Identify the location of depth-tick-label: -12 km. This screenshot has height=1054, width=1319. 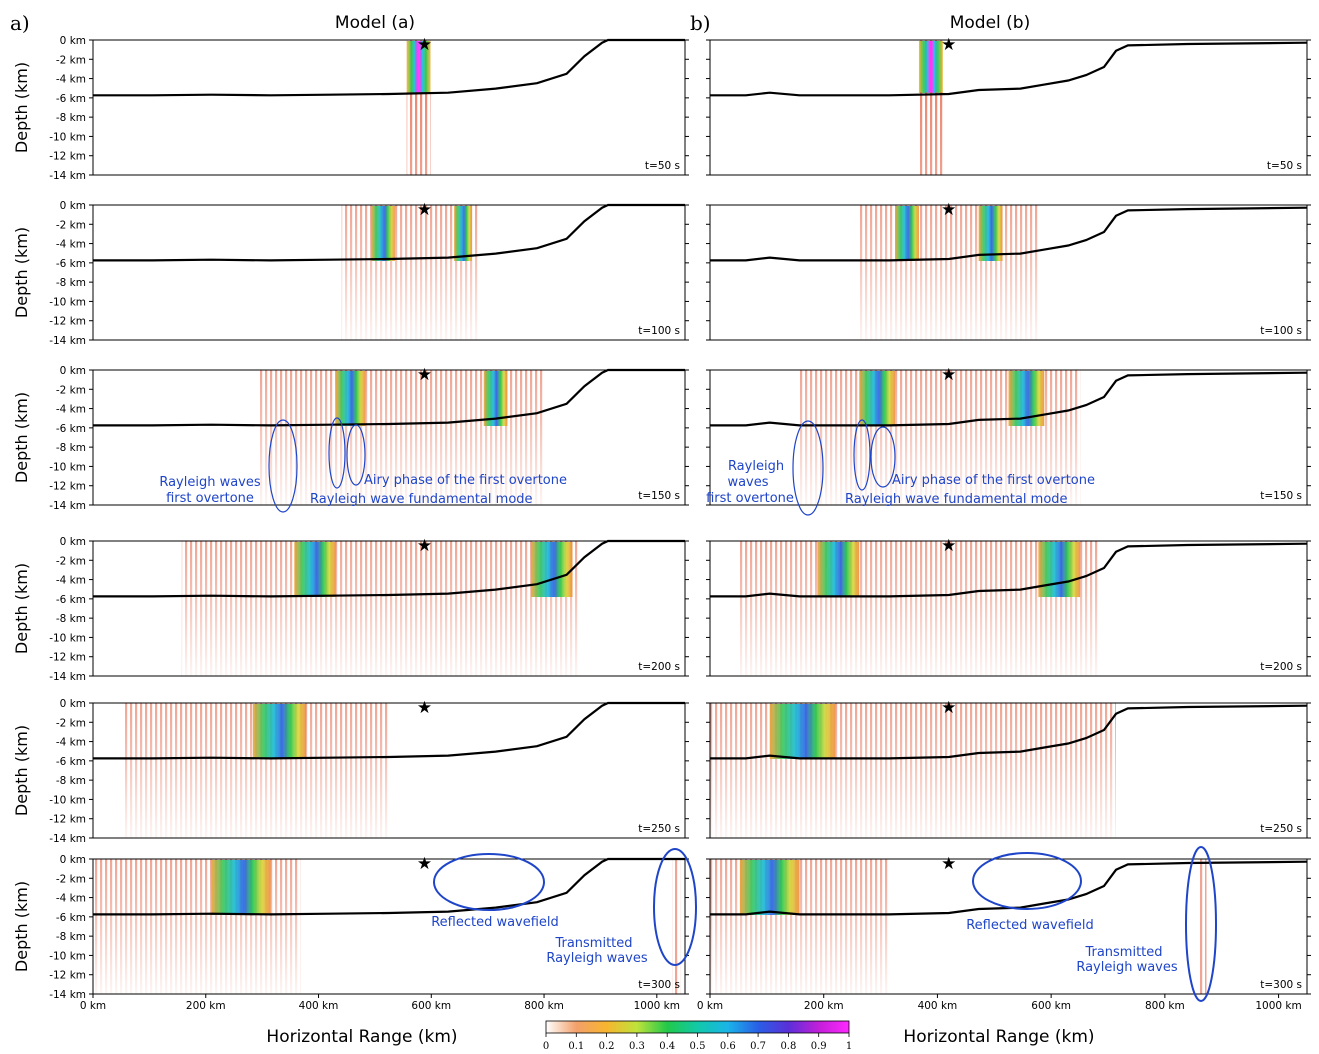
(67, 976).